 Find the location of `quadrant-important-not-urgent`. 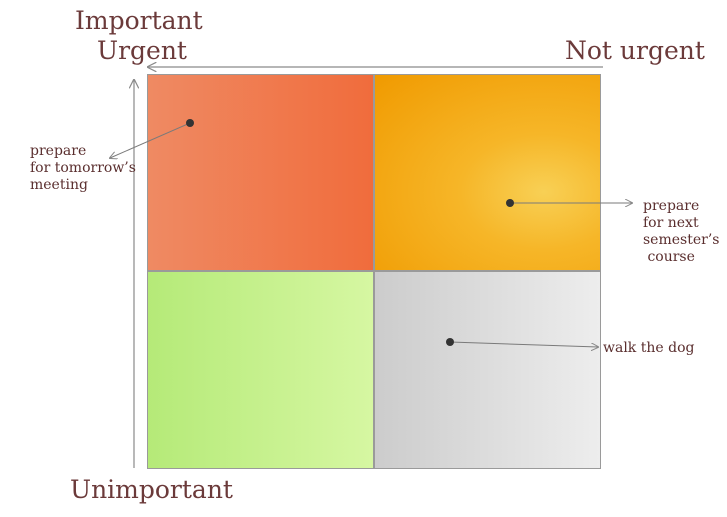

quadrant-important-not-urgent is located at coordinates (487, 172).